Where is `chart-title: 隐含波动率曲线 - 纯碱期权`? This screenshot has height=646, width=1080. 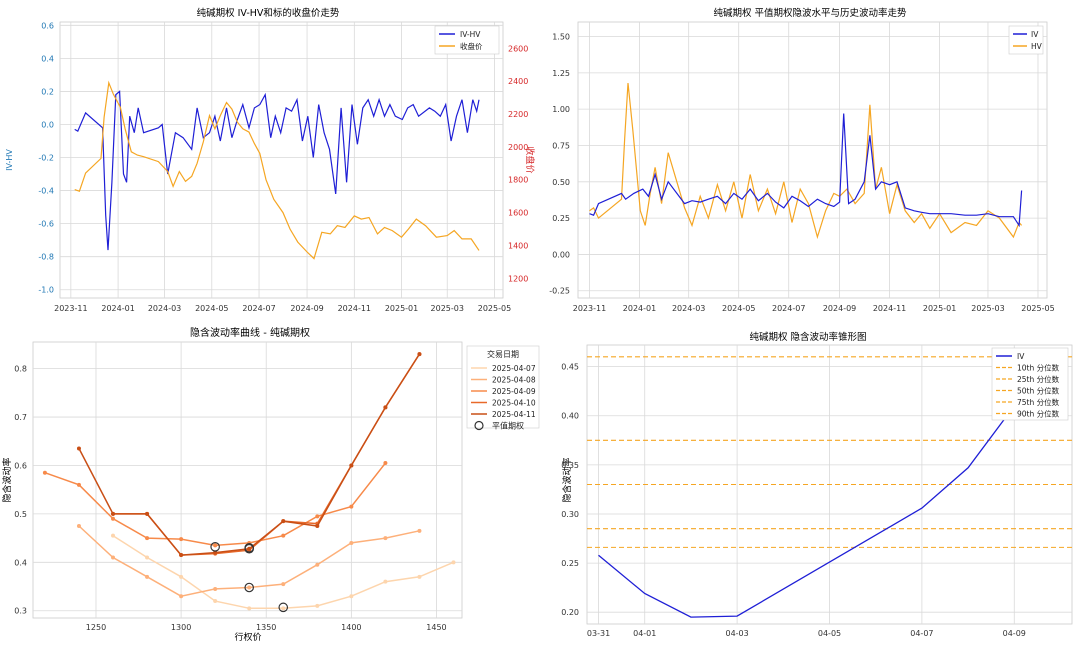 chart-title: 隐含波动率曲线 - 纯碱期权 is located at coordinates (250, 332).